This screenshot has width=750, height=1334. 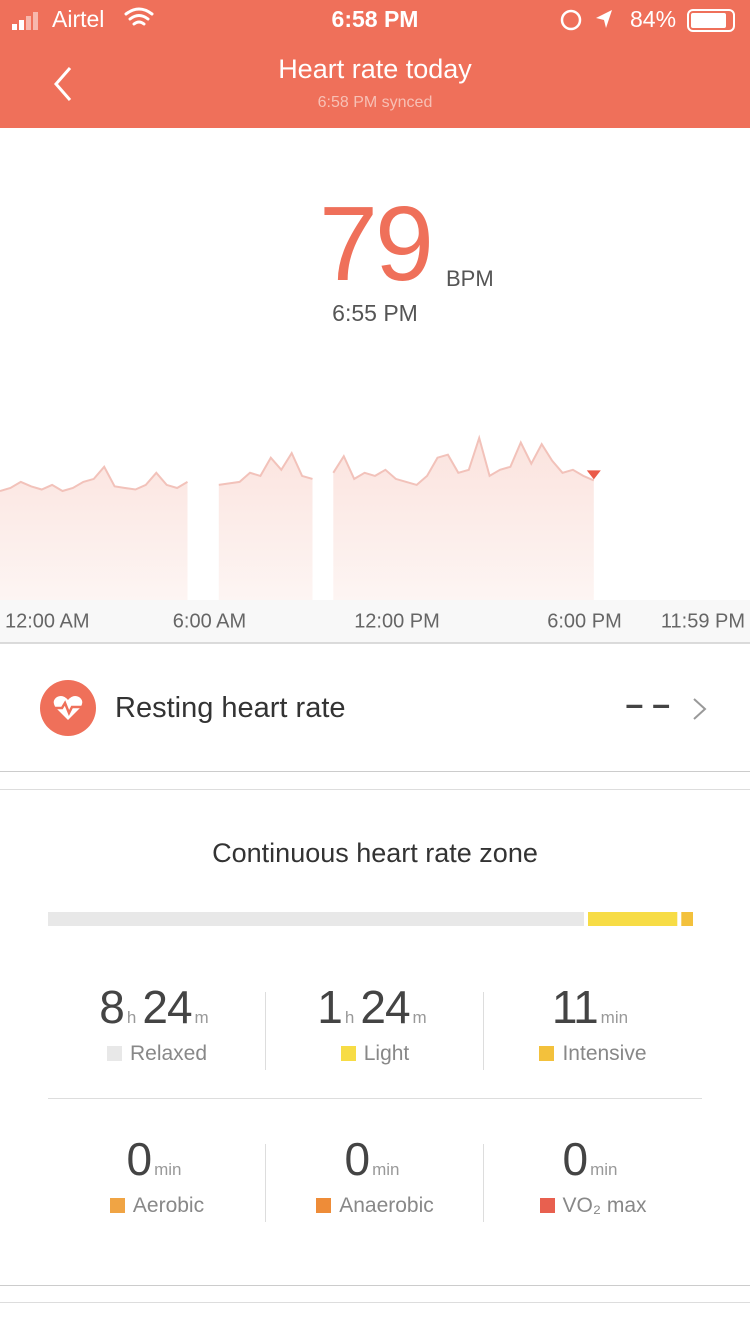 I want to click on axis-band, so click(x=375, y=621).